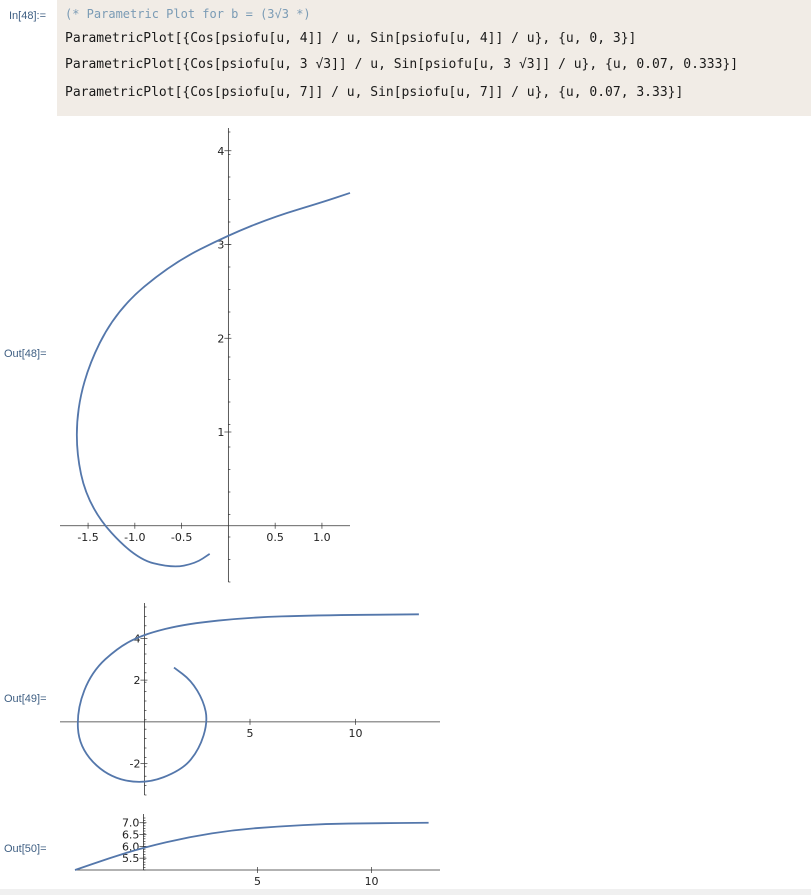 The height and width of the screenshot is (895, 811). I want to click on x-tick-label: 0.5, so click(275, 537).